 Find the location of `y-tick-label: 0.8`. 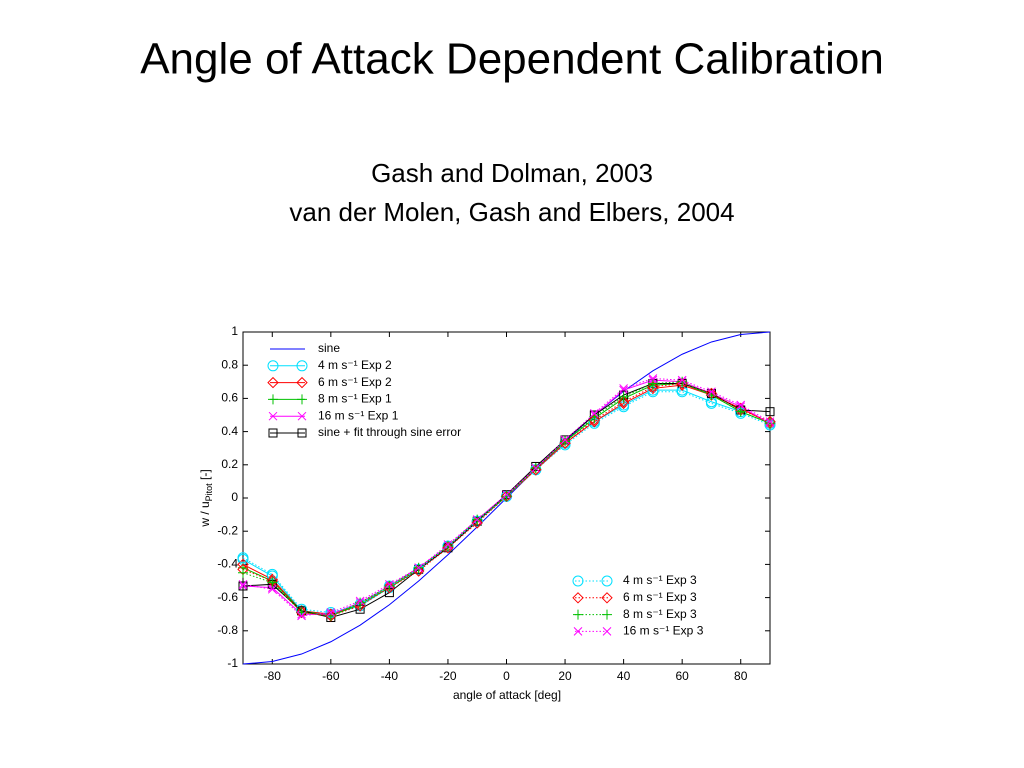

y-tick-label: 0.8 is located at coordinates (229, 364).